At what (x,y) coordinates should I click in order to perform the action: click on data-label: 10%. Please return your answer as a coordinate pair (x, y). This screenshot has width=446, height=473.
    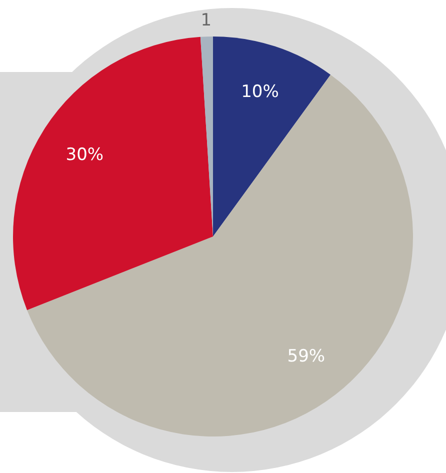
    Looking at the image, I should click on (260, 92).